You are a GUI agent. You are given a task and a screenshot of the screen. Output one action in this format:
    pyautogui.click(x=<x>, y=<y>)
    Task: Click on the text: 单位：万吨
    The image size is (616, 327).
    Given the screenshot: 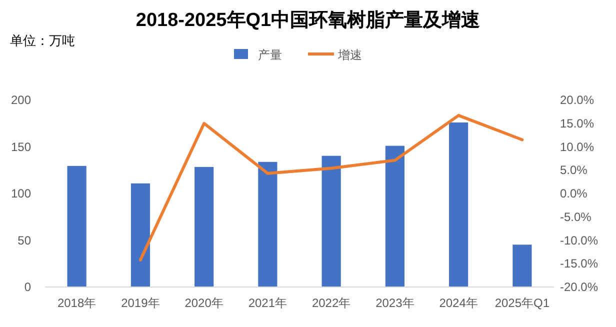 What is the action you would take?
    pyautogui.click(x=42, y=40)
    